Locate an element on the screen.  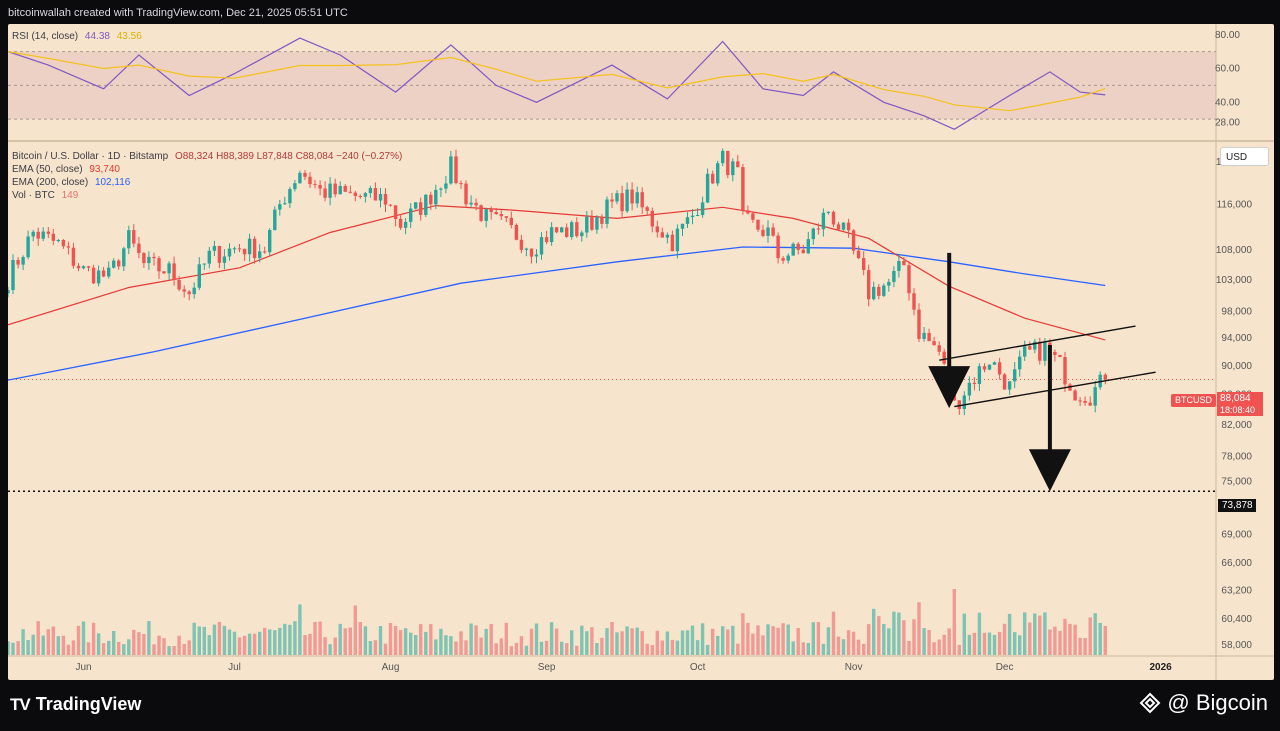
currency-button: USD is located at coordinates (1244, 156).